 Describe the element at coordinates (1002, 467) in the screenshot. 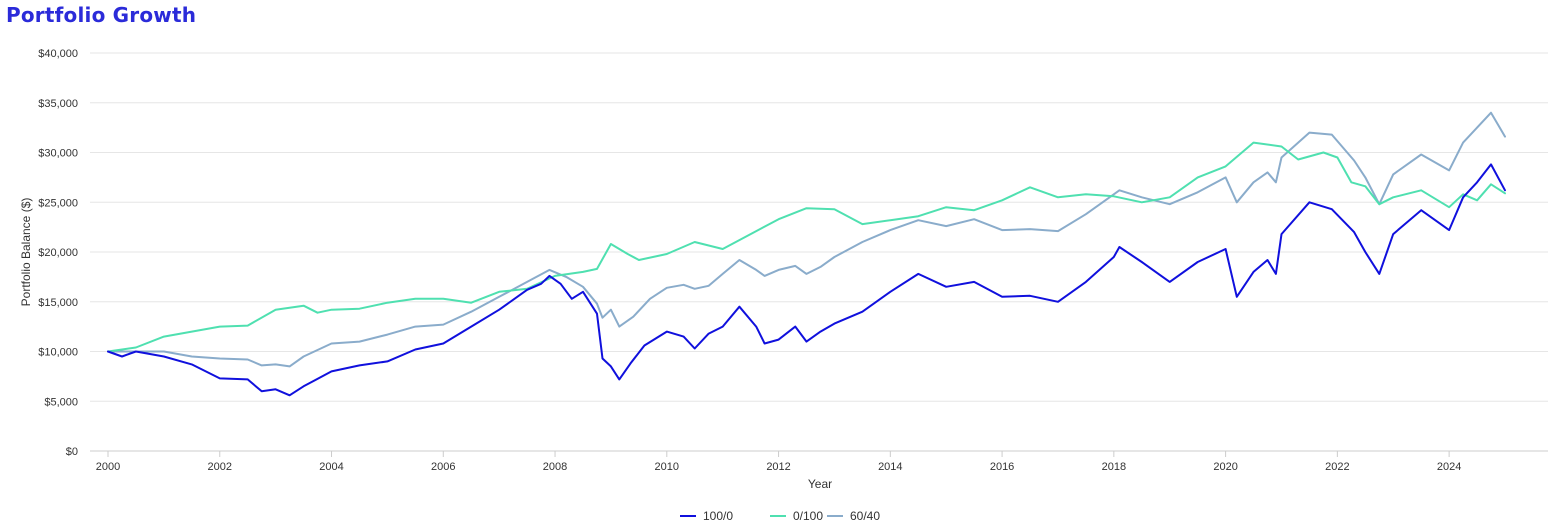

I see `x-tick-label: 2016` at that location.